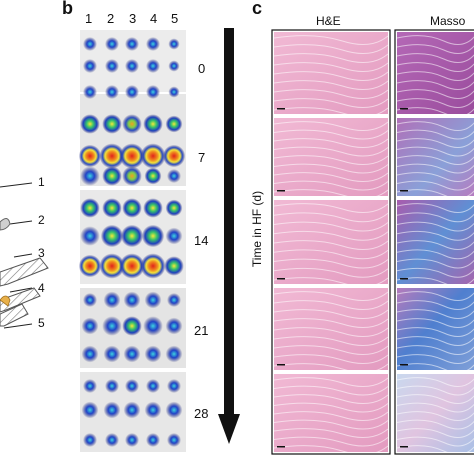  Describe the element at coordinates (448, 21) in the screenshot. I see `stain-label-masson: Masso` at that location.